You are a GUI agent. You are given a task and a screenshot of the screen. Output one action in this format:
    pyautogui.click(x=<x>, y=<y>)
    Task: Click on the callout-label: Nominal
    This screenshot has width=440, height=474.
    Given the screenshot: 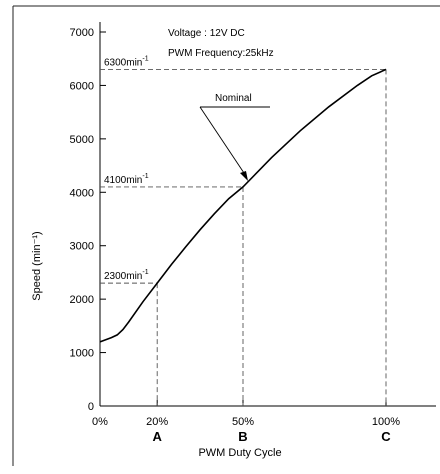 What is the action you would take?
    pyautogui.click(x=233, y=98)
    